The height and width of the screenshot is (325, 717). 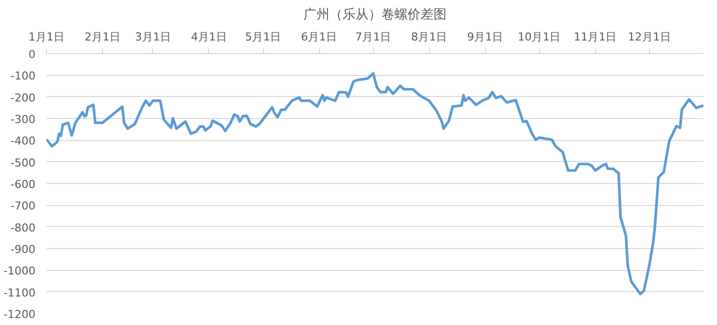 What do you see at coordinates (20, 314) in the screenshot?
I see `y-tick-label: -1200` at bounding box center [20, 314].